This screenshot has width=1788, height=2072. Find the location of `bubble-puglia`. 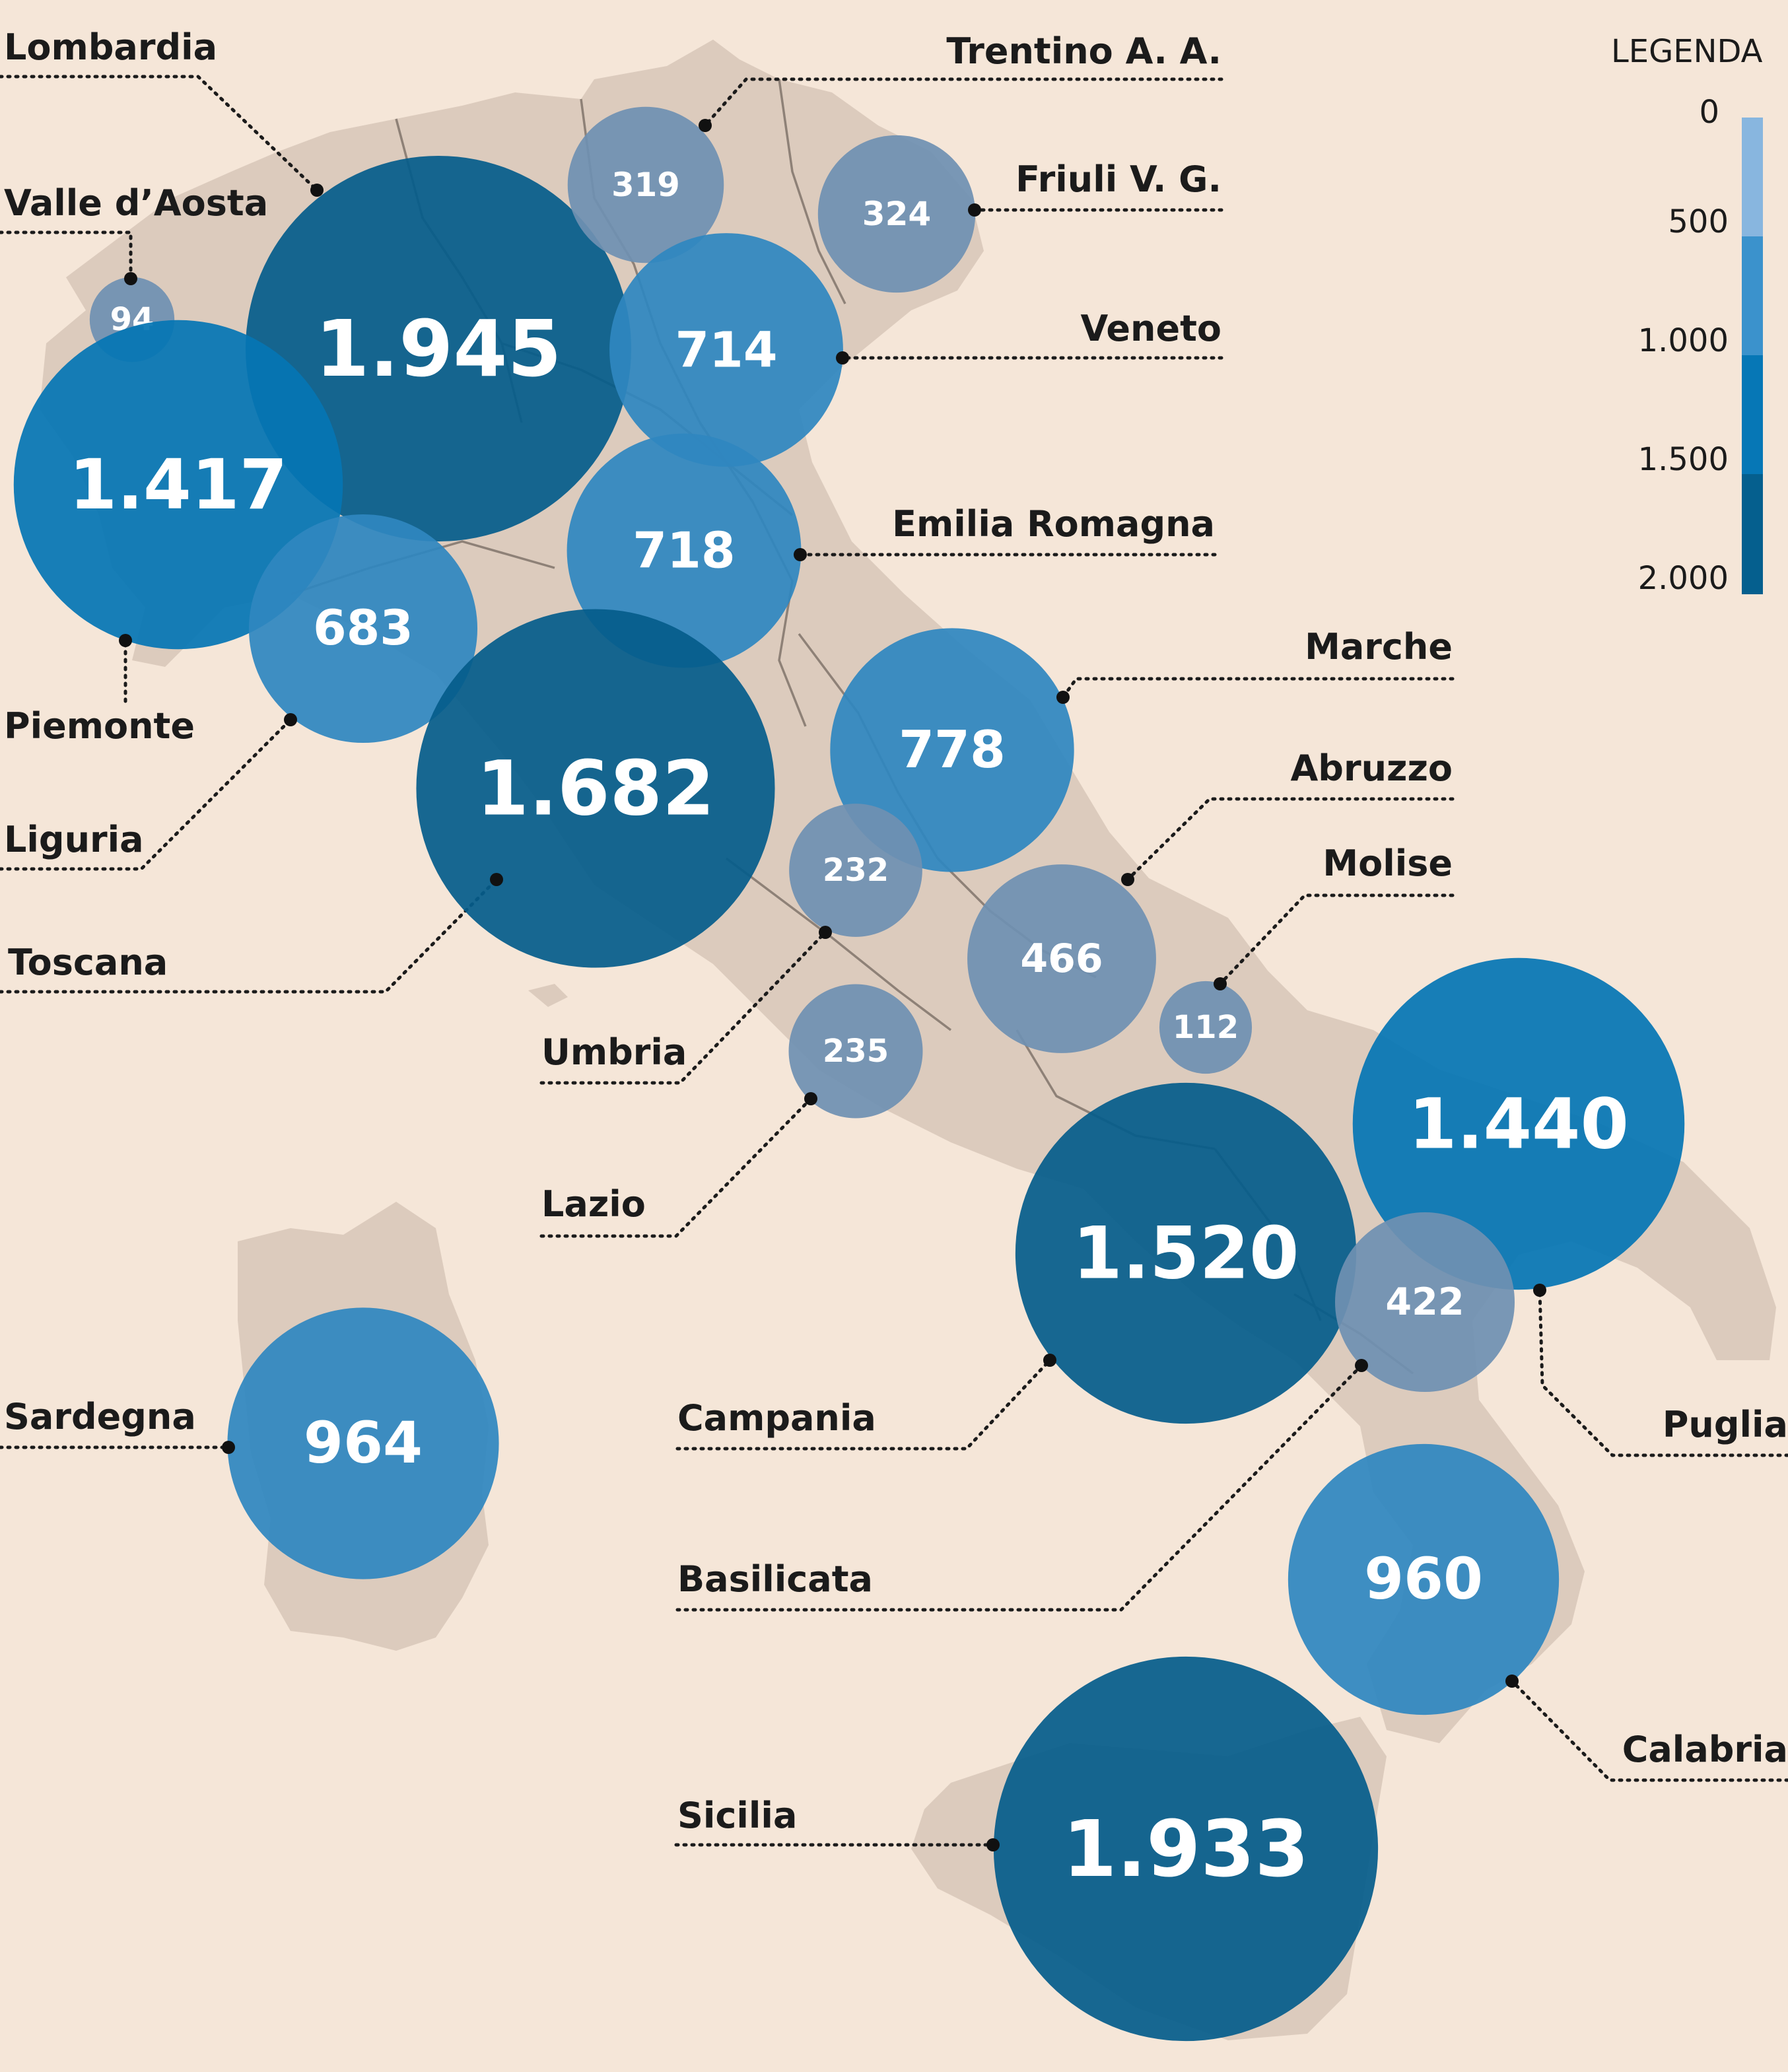

bubble-puglia is located at coordinates (1519, 1123).